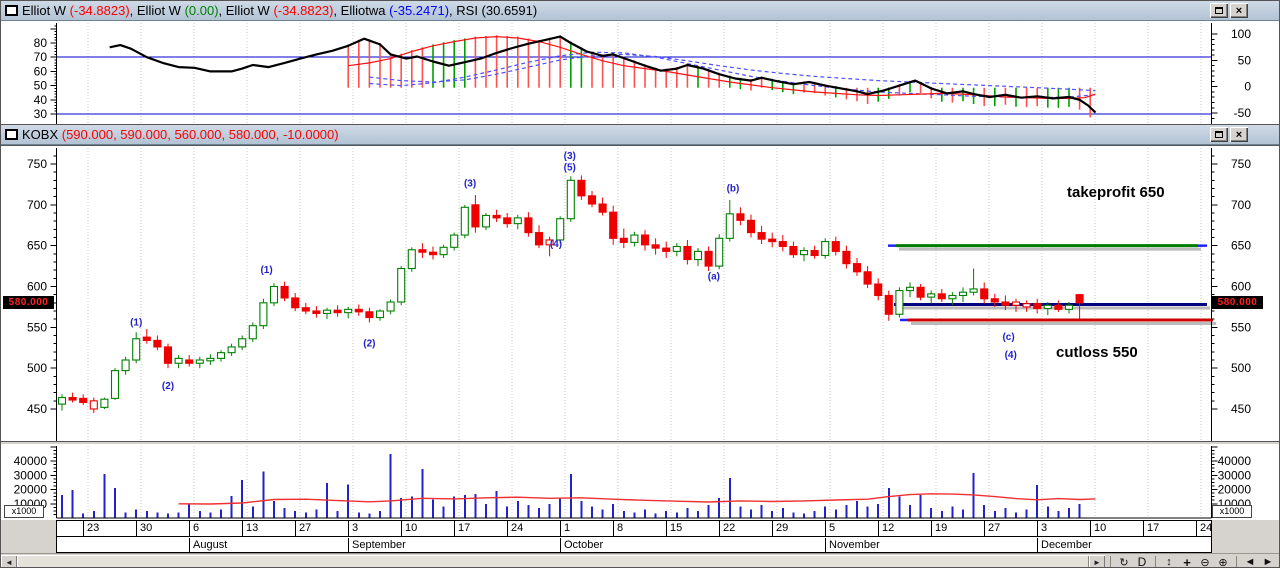 This screenshot has width=1280, height=568. I want to click on title-segment: (-35.2471), so click(419, 10).